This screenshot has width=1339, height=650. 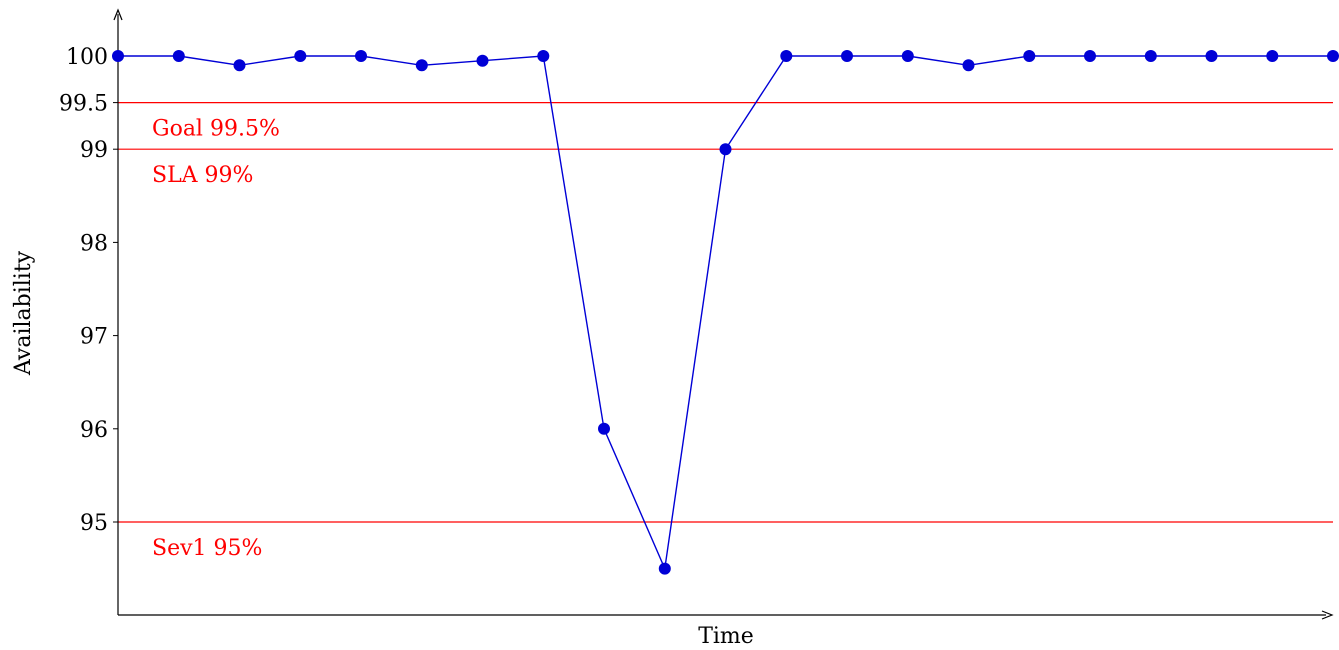 I want to click on reference-line-label: Sev1 95%, so click(x=207, y=548).